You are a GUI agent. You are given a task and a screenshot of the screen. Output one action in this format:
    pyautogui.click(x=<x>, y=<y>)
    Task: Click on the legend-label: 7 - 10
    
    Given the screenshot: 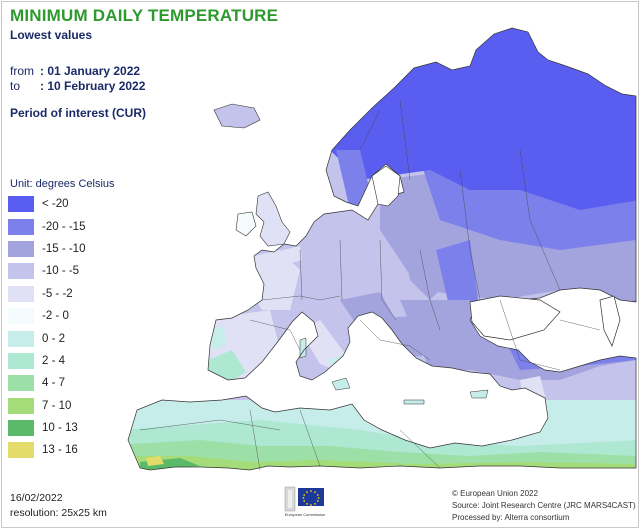 What is the action you would take?
    pyautogui.click(x=57, y=405)
    